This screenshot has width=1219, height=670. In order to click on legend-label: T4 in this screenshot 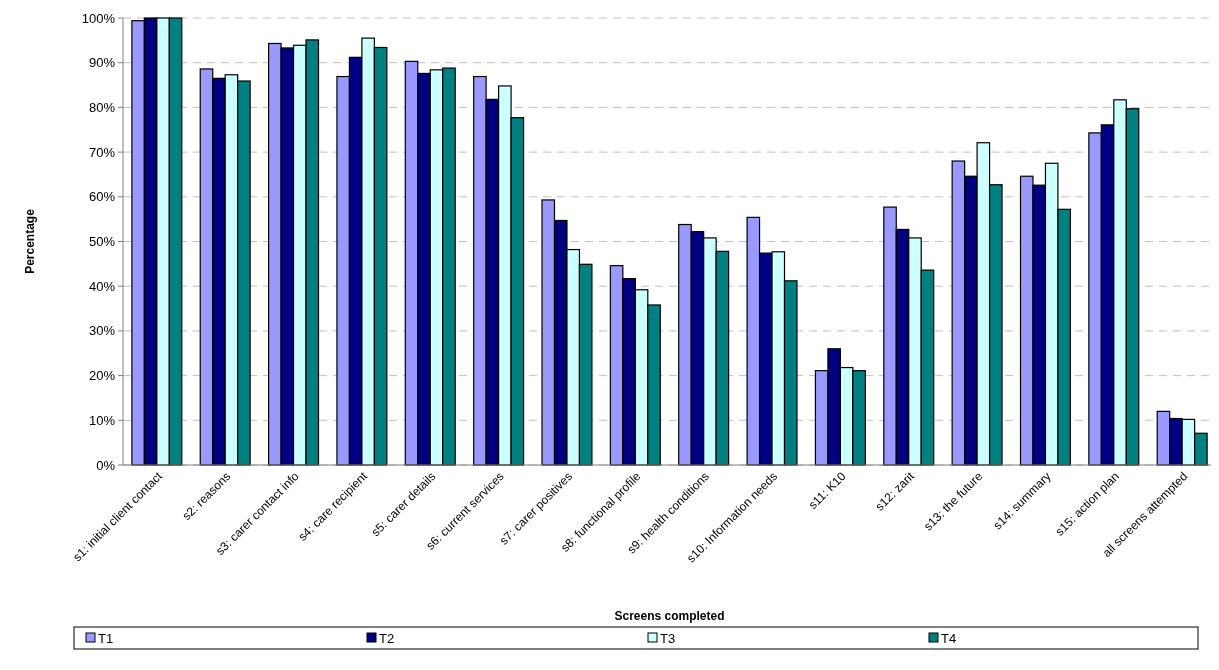, I will do `click(949, 638)`.